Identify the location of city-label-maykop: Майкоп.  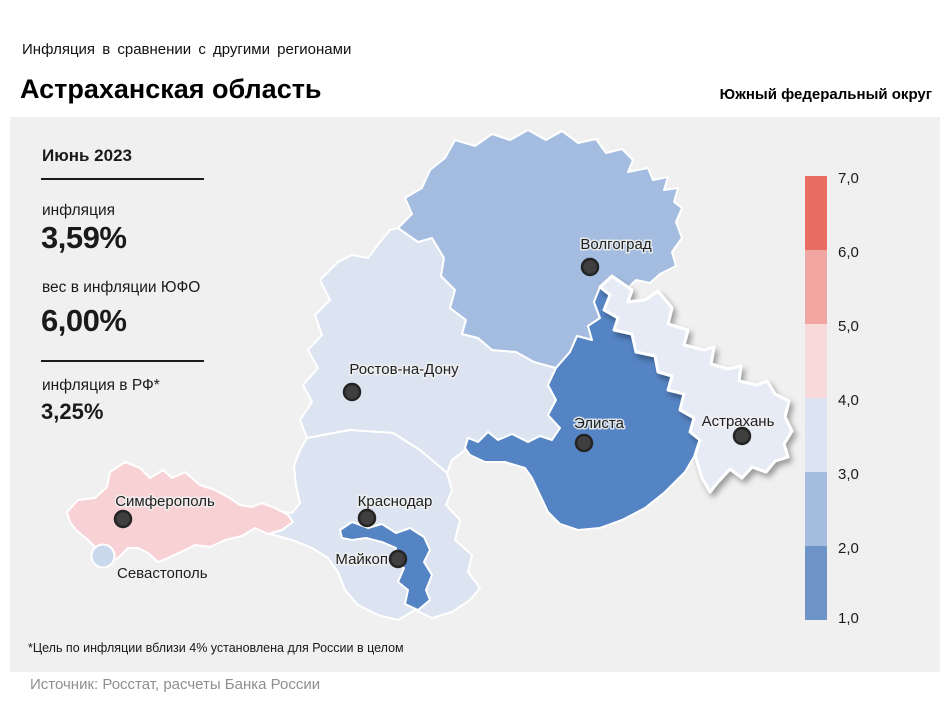
(361, 559).